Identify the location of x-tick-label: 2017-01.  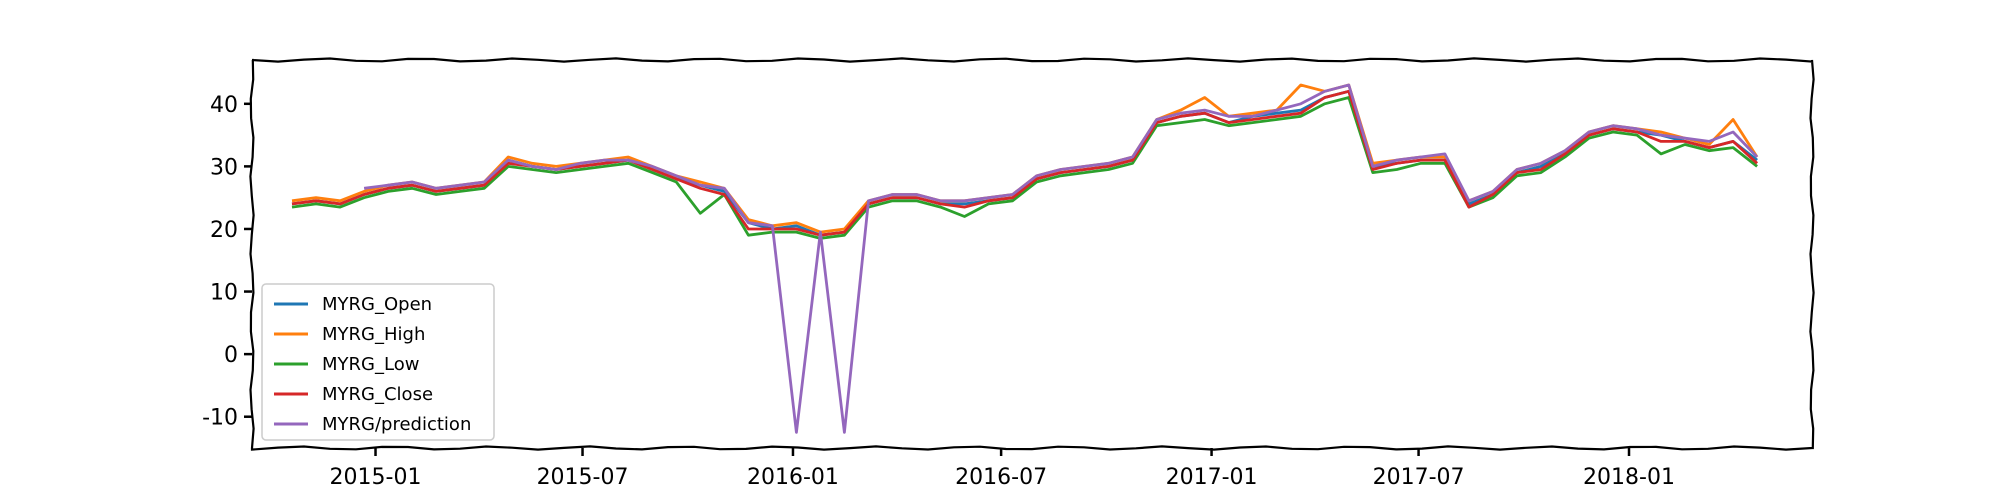
(1212, 477).